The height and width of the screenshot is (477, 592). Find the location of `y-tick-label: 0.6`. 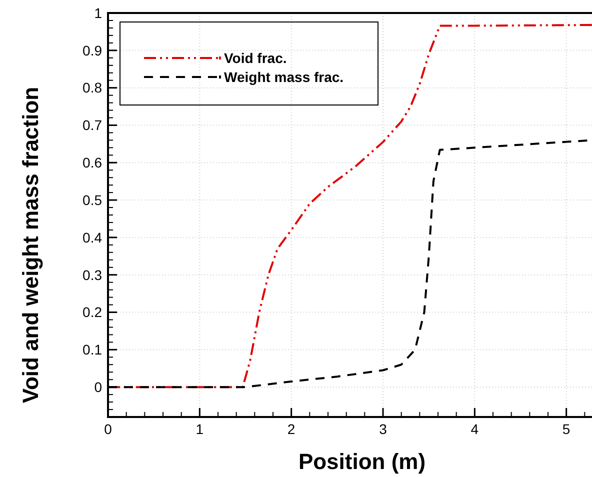

y-tick-label: 0.6 is located at coordinates (92, 162).